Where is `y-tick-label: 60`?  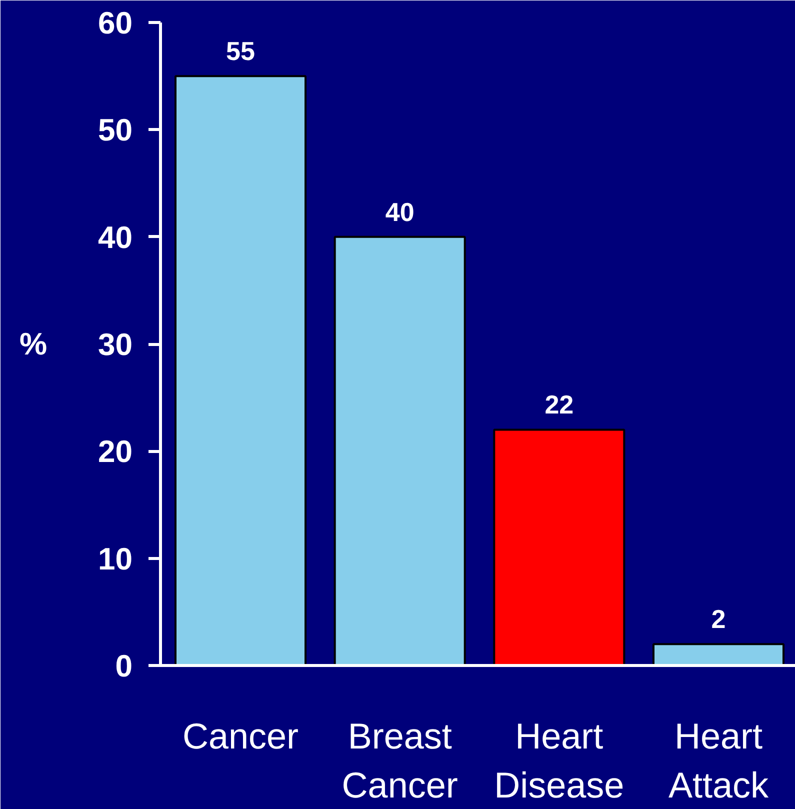 y-tick-label: 60 is located at coordinates (115, 23).